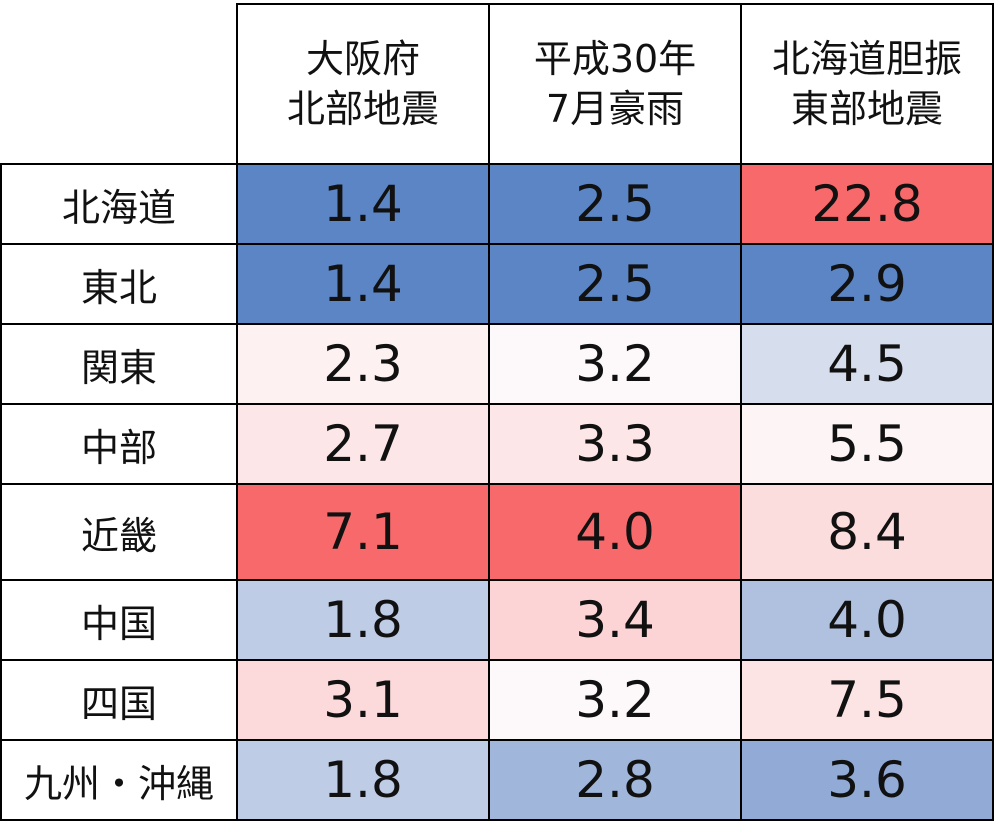  Describe the element at coordinates (867, 364) in the screenshot. I see `heatmap-cell: 4.5` at that location.